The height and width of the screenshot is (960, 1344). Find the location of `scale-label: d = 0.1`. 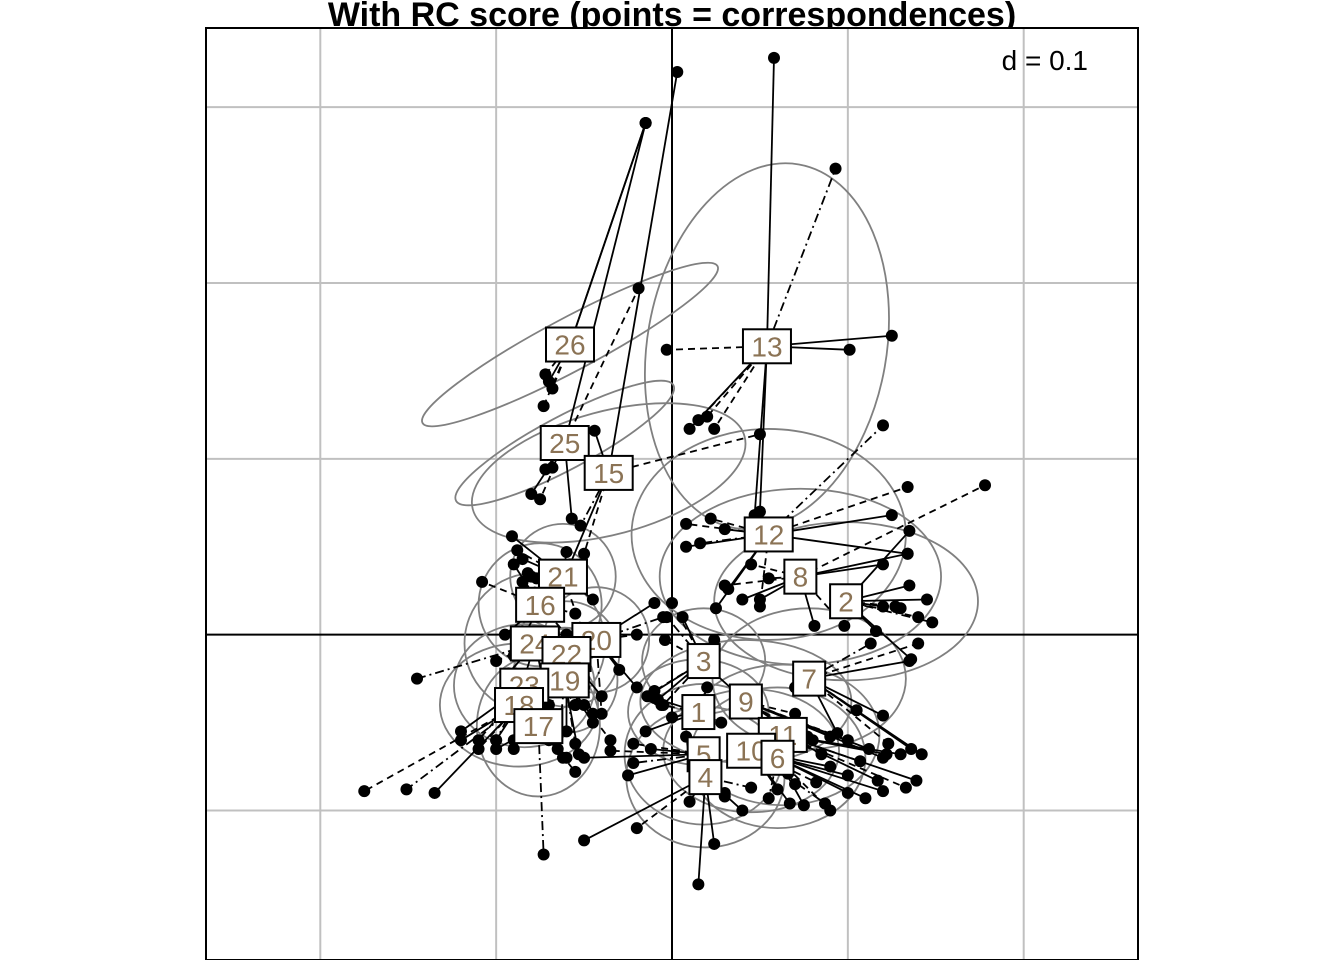

scale-label: d = 0.1 is located at coordinates (1045, 60).